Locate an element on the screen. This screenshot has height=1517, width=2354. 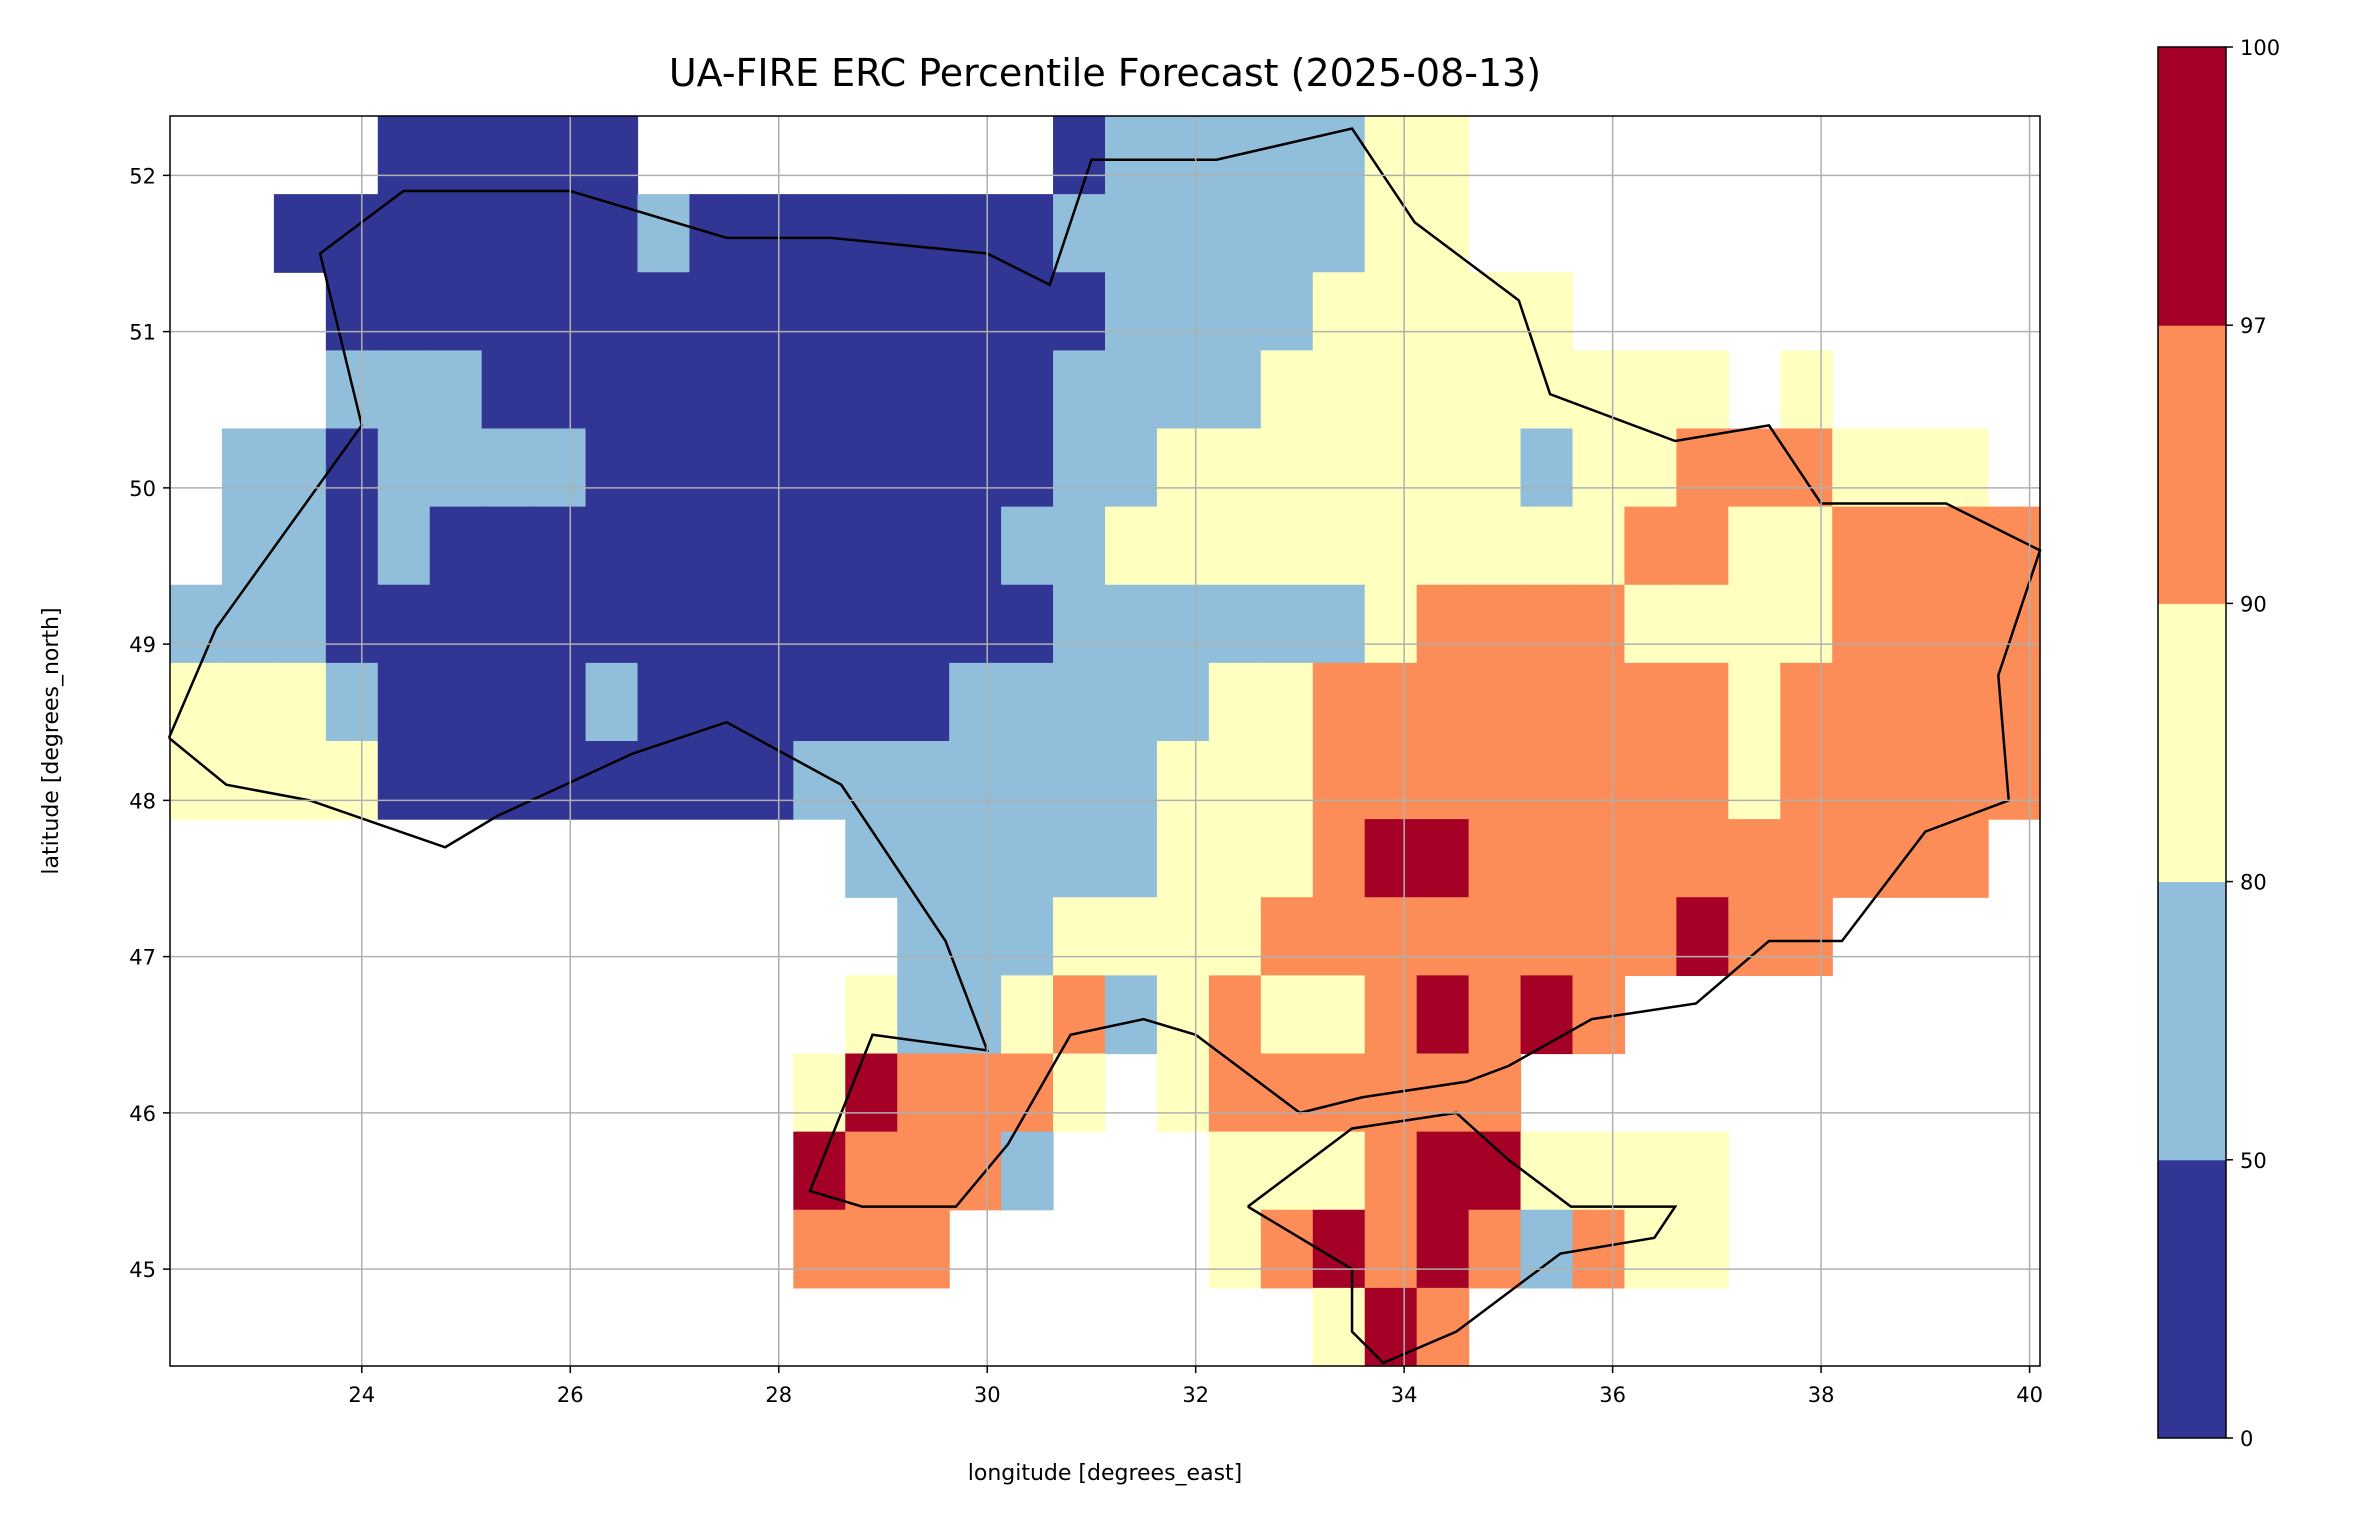
colorbar-tick-label: 0 is located at coordinates (2246, 1439).